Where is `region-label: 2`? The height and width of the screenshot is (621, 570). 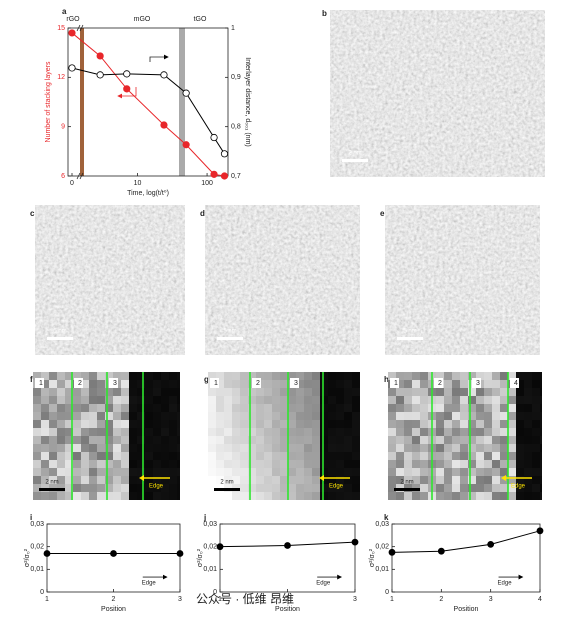 region-label: 2 is located at coordinates (258, 383).